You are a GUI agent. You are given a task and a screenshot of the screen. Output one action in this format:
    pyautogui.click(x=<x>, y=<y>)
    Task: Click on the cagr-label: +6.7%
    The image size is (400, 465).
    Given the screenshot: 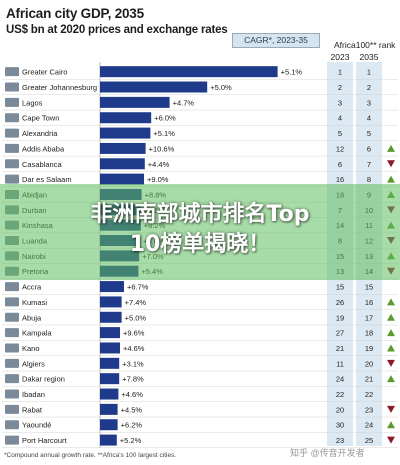 What is the action you would take?
    pyautogui.click(x=138, y=287)
    